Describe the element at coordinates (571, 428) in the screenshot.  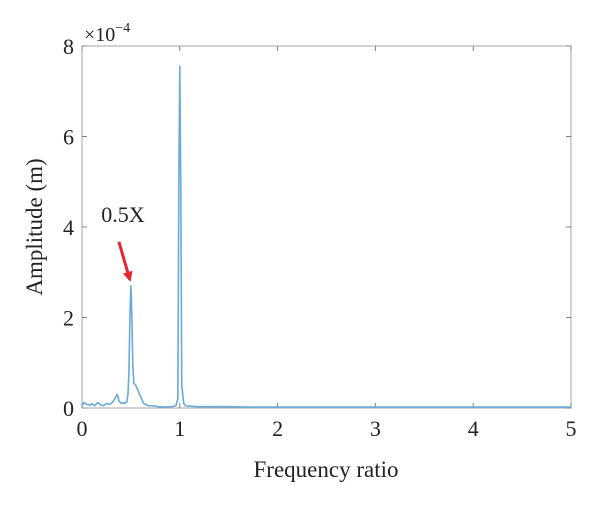
I see `x-tick-label: 5` at that location.